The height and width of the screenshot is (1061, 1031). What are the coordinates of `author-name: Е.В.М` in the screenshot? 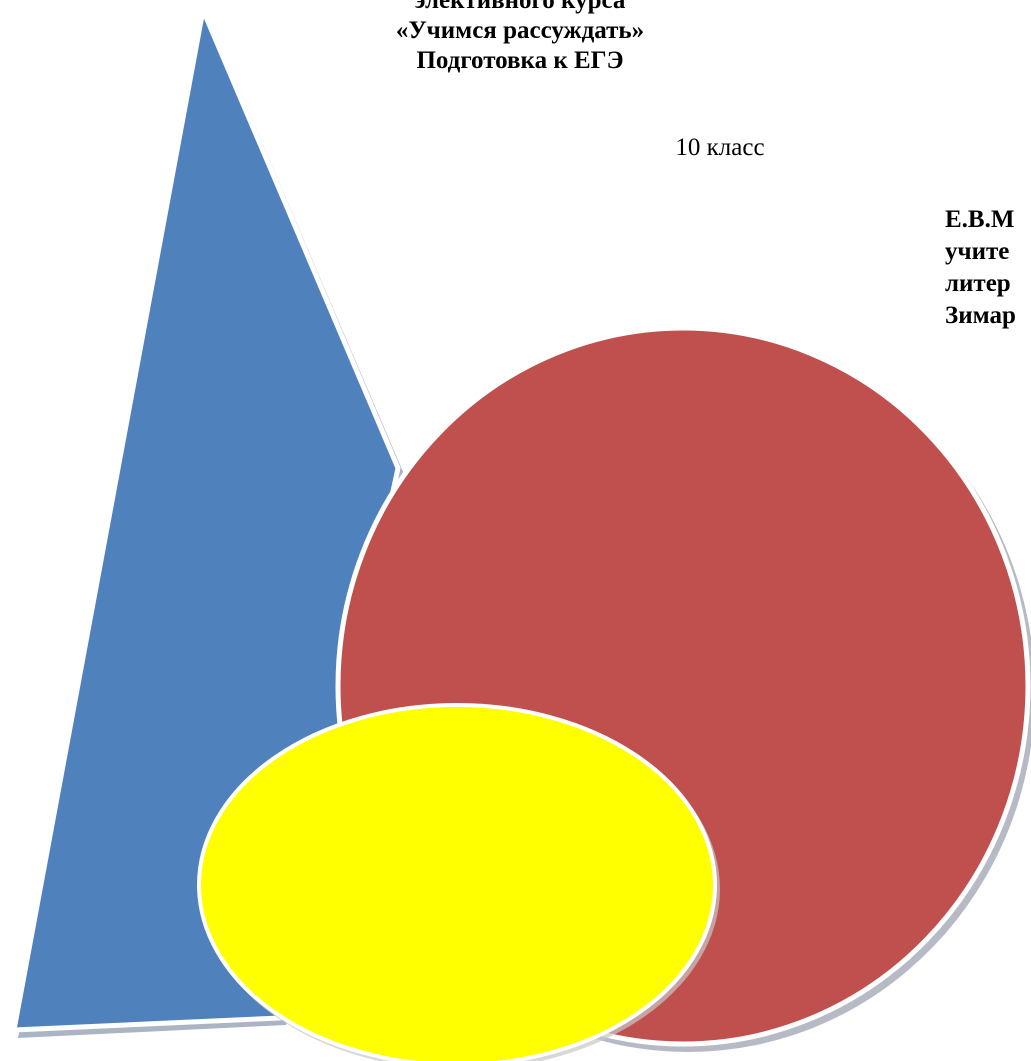 It's located at (980, 219).